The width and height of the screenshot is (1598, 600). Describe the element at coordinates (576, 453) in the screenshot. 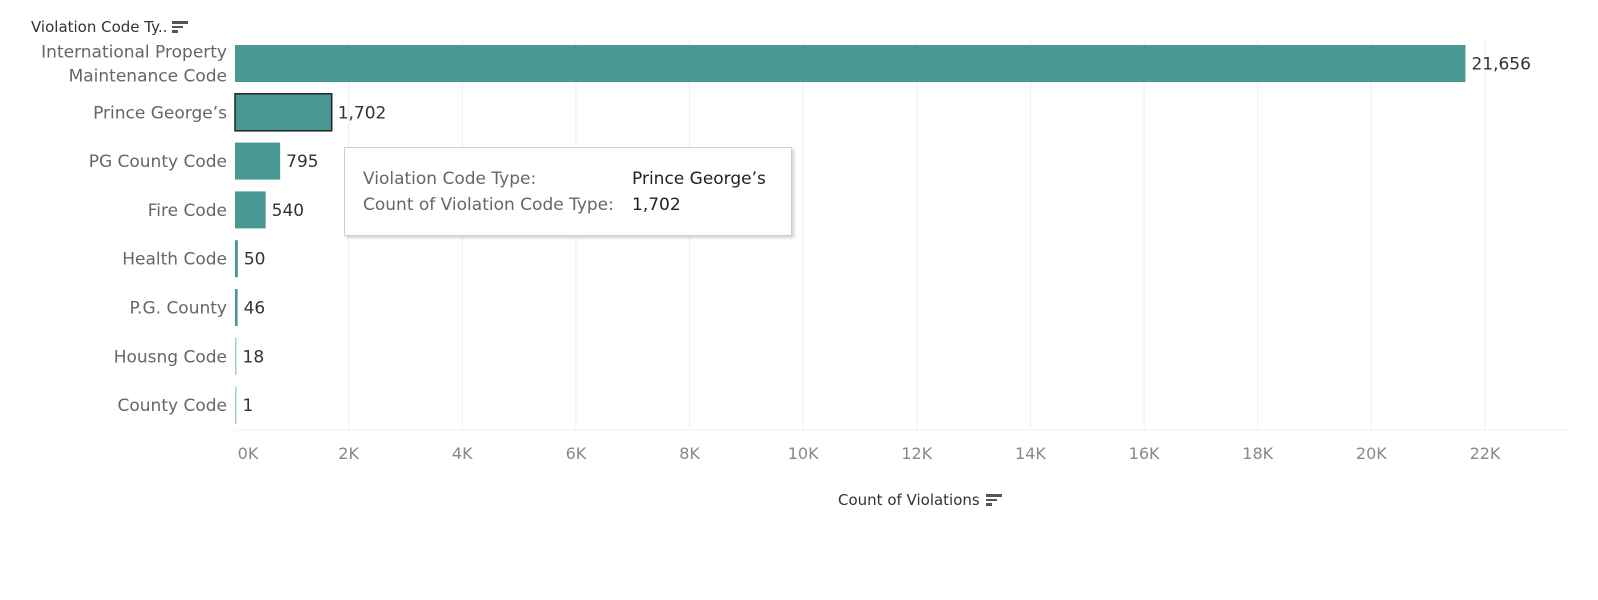

I see `x-tick-label: 6K` at that location.